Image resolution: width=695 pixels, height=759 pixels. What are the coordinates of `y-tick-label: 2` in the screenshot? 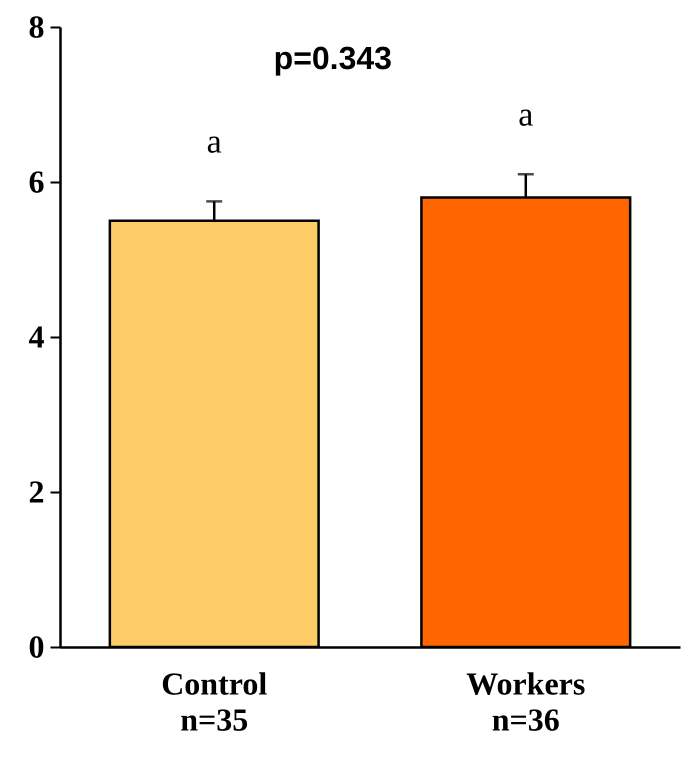 It's located at (36, 492).